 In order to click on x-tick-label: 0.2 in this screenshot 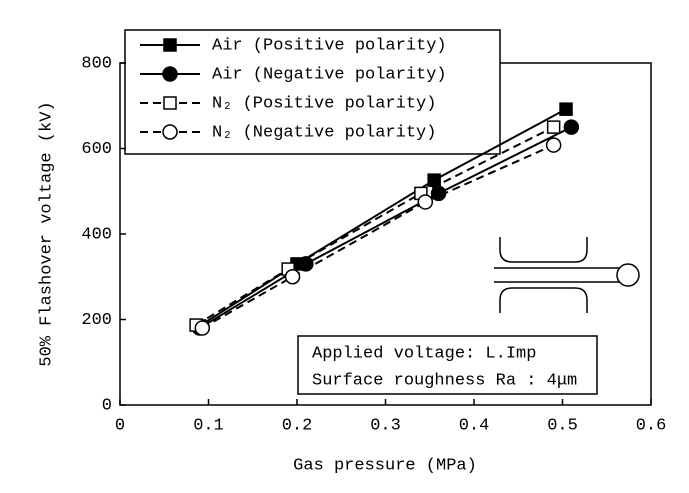, I will do `click(297, 425)`.